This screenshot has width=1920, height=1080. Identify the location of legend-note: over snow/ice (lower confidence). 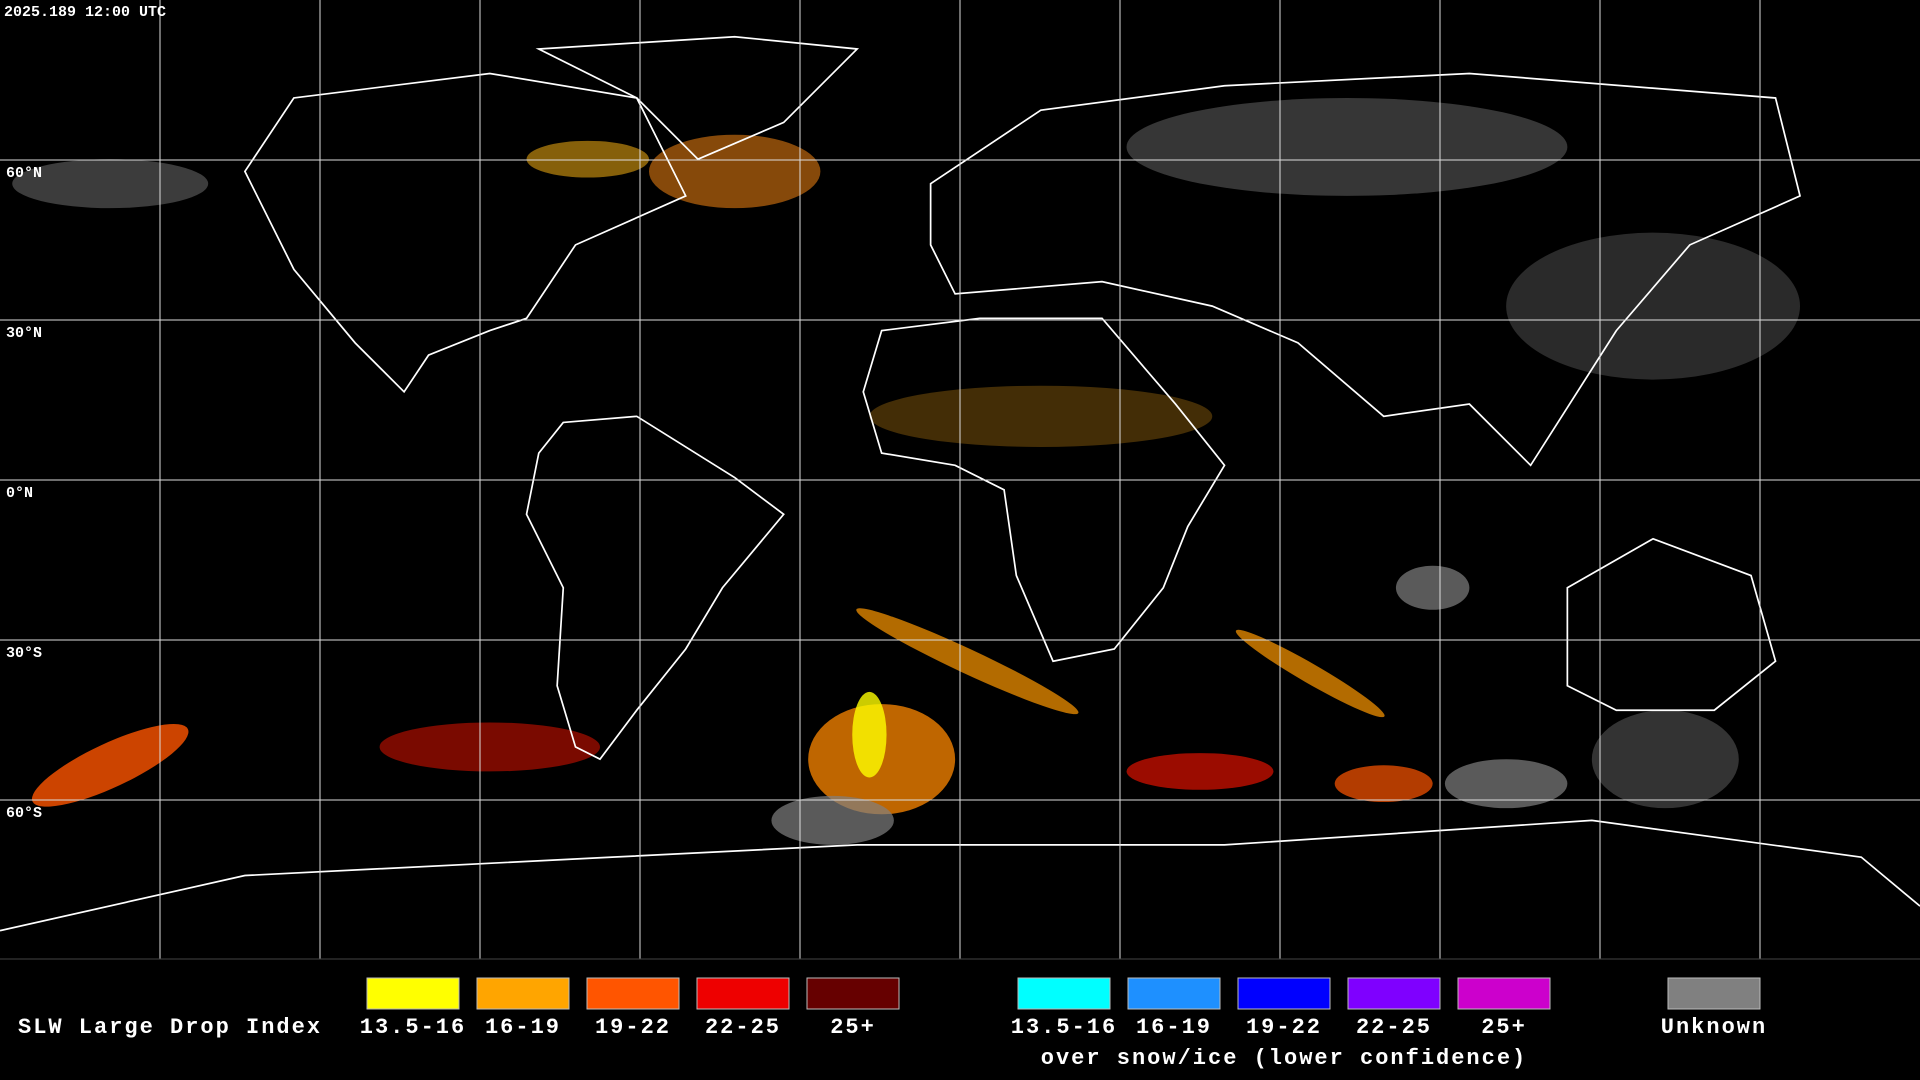
(1284, 1058).